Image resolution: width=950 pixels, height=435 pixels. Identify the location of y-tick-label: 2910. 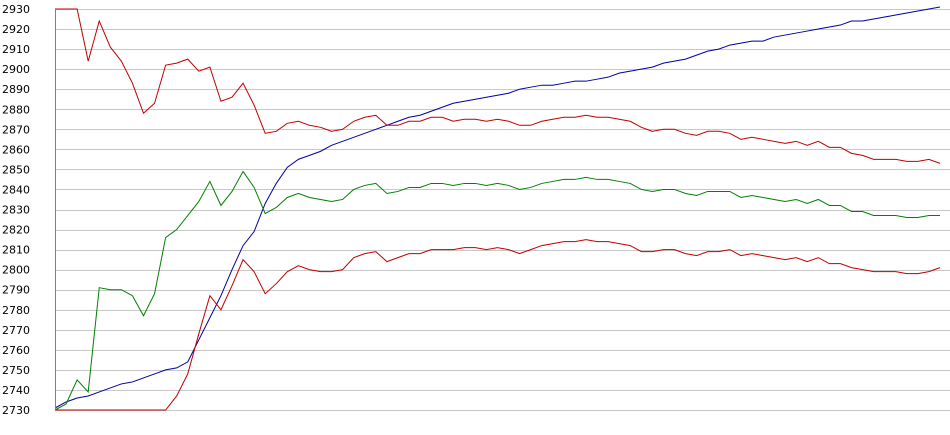
(16, 49).